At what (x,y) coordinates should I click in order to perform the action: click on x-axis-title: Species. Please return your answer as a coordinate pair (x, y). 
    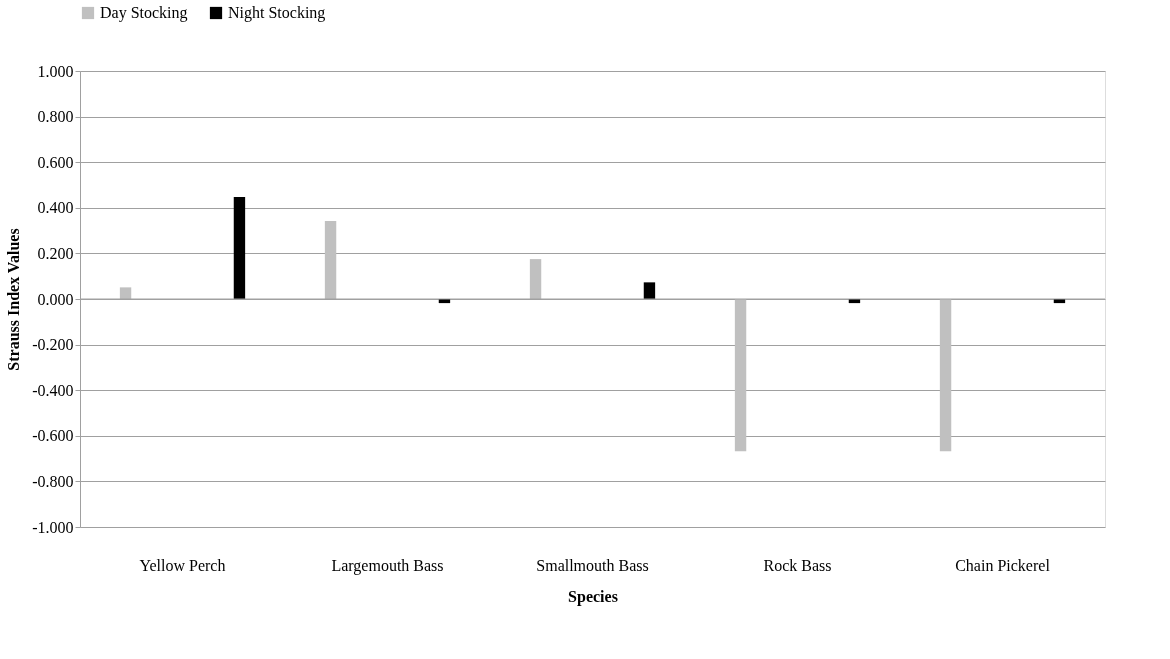
    Looking at the image, I should click on (593, 596).